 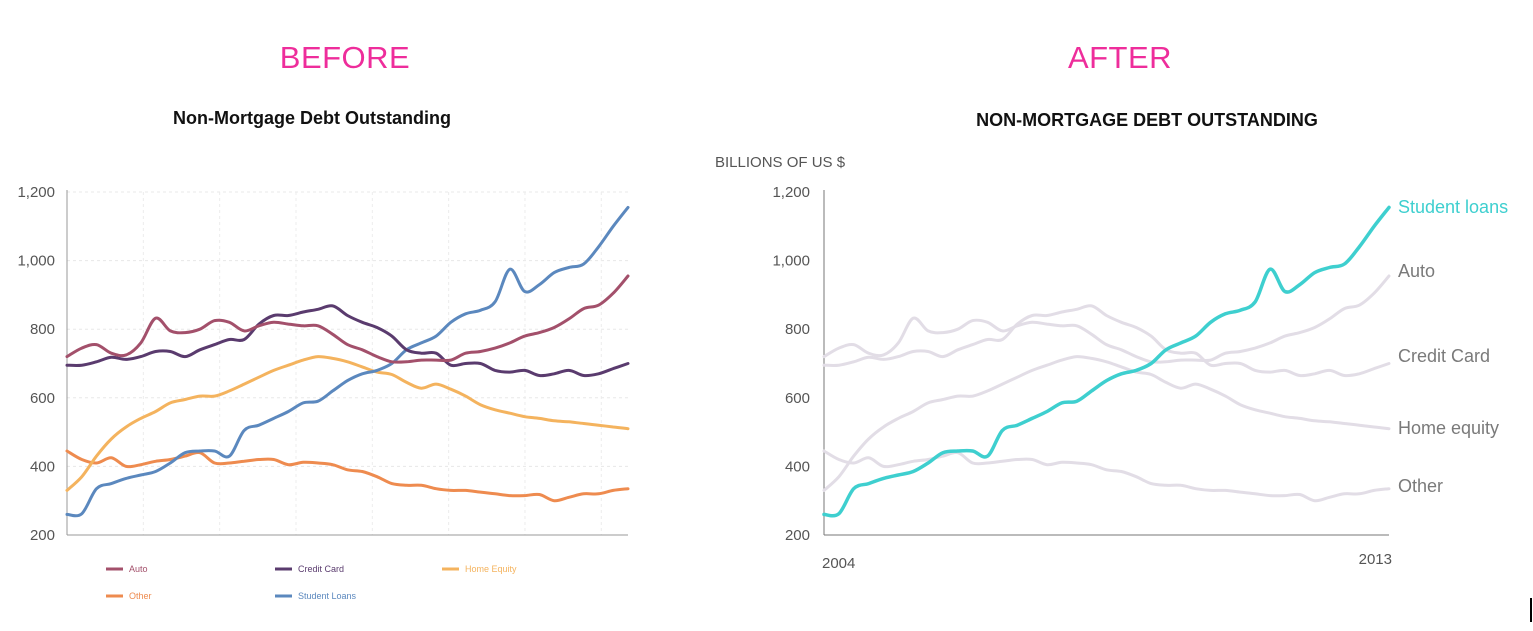 What do you see at coordinates (345, 57) in the screenshot?
I see `before-label: BEFORE` at bounding box center [345, 57].